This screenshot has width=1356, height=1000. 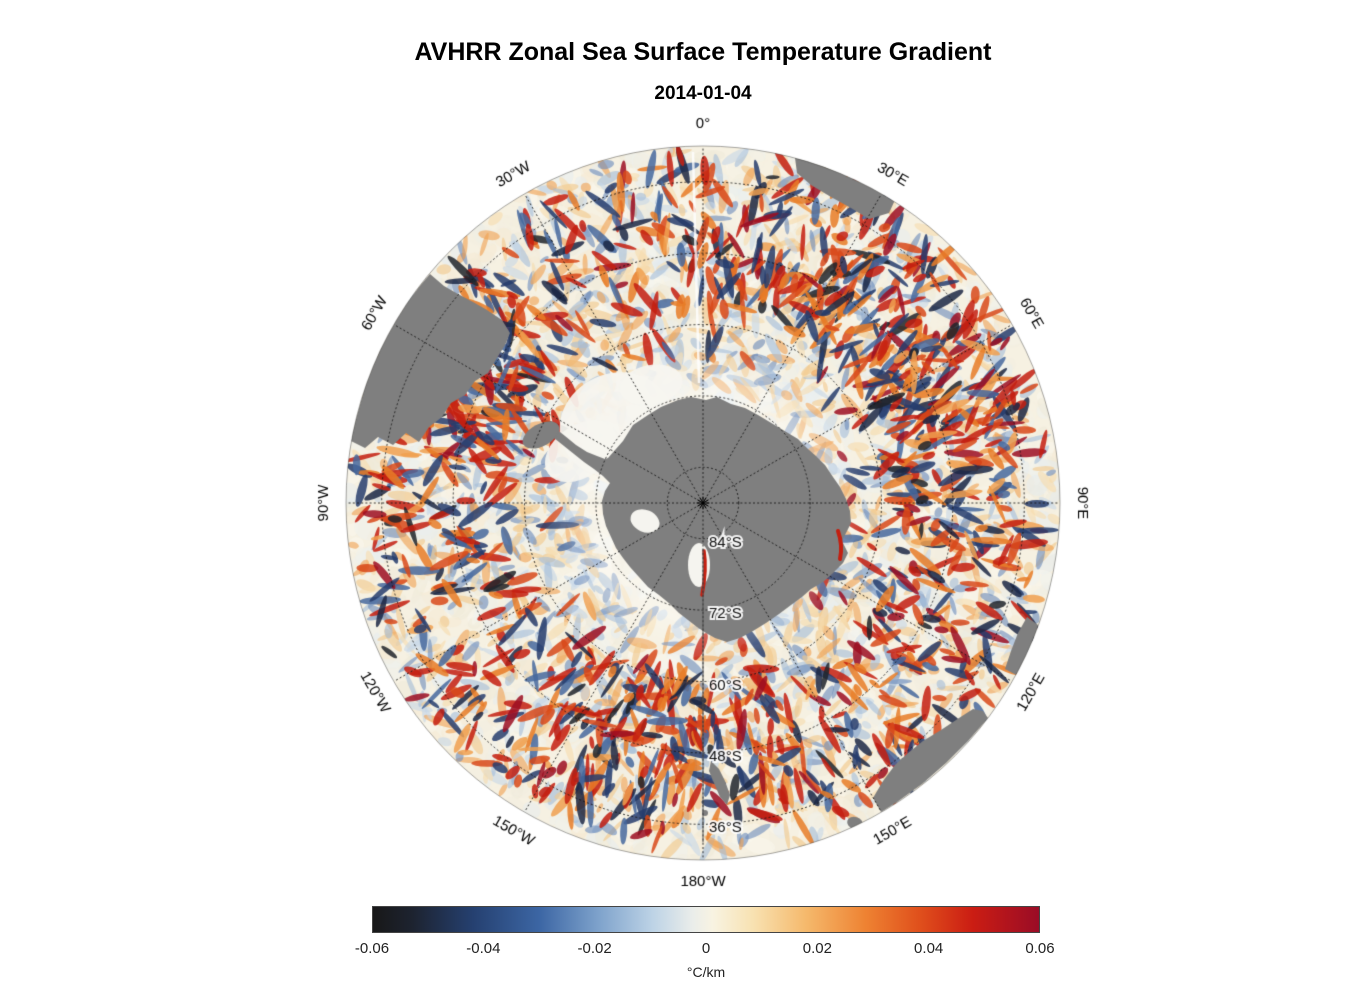 What do you see at coordinates (929, 948) in the screenshot?
I see `colorbar-tick-label: 0.04` at bounding box center [929, 948].